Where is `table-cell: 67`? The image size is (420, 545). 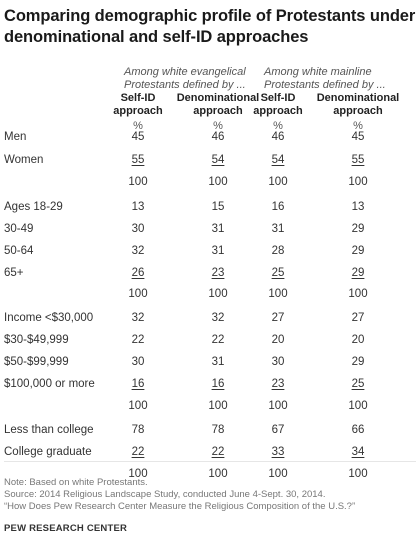 table-cell: 67 is located at coordinates (278, 430).